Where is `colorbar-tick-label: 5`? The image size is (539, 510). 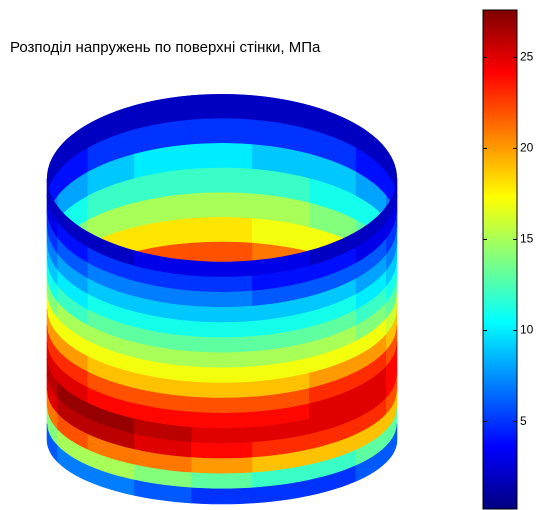 colorbar-tick-label: 5 is located at coordinates (523, 421).